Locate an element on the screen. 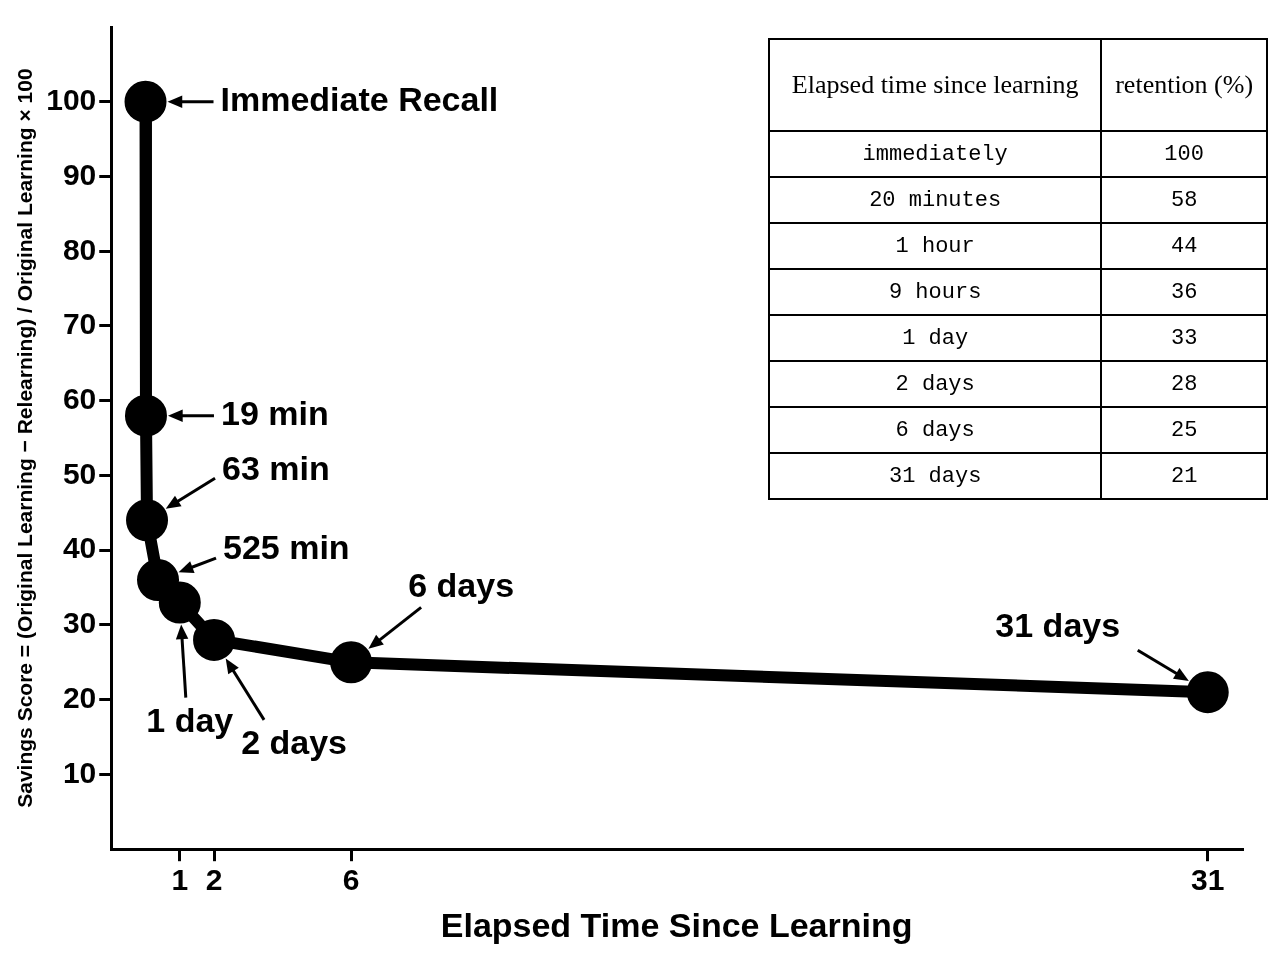 The width and height of the screenshot is (1282, 972). annotation: 1 hour is located at coordinates (935, 246).